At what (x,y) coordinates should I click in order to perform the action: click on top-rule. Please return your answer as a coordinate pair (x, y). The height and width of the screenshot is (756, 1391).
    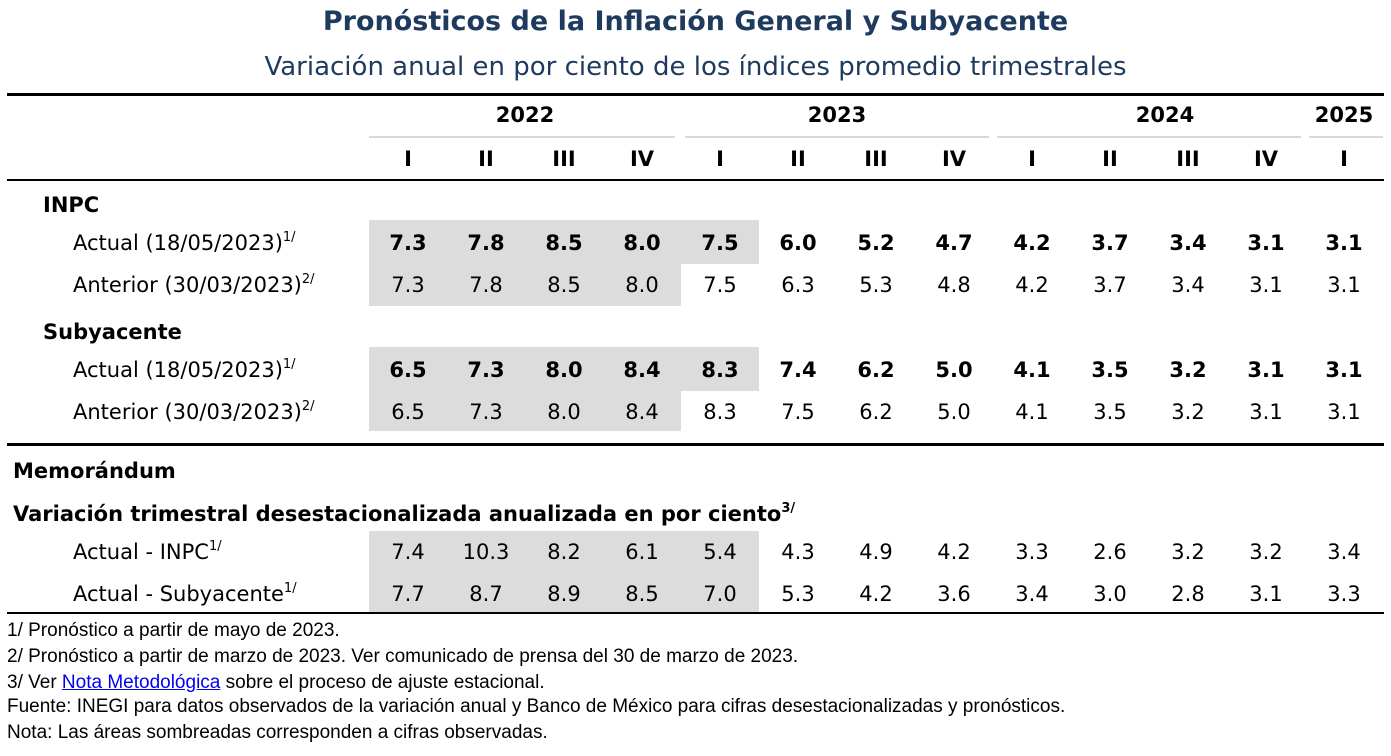
    Looking at the image, I should click on (695, 94).